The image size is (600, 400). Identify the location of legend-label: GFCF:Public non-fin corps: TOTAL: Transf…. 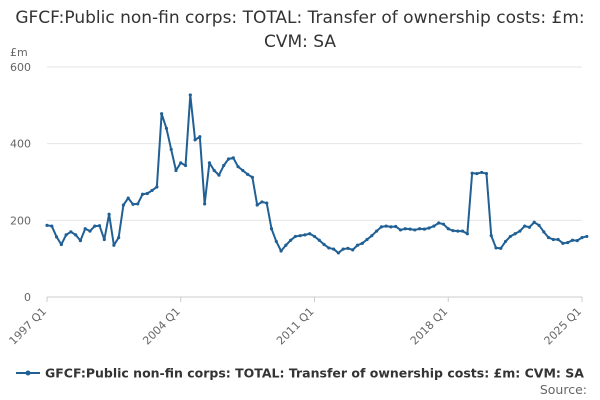
(314, 373).